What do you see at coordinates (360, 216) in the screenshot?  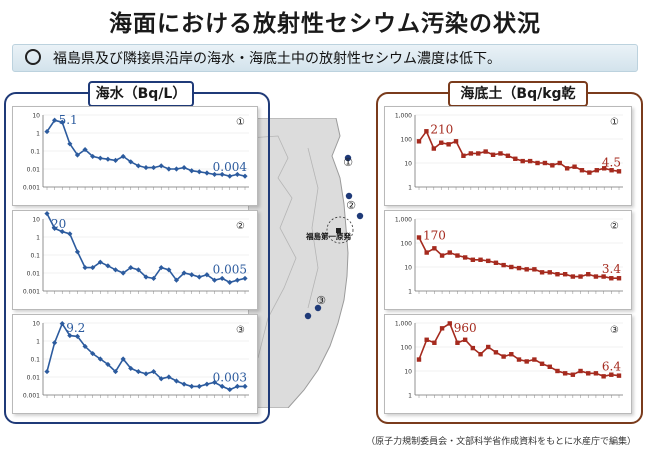 I see `station-2b-marker` at bounding box center [360, 216].